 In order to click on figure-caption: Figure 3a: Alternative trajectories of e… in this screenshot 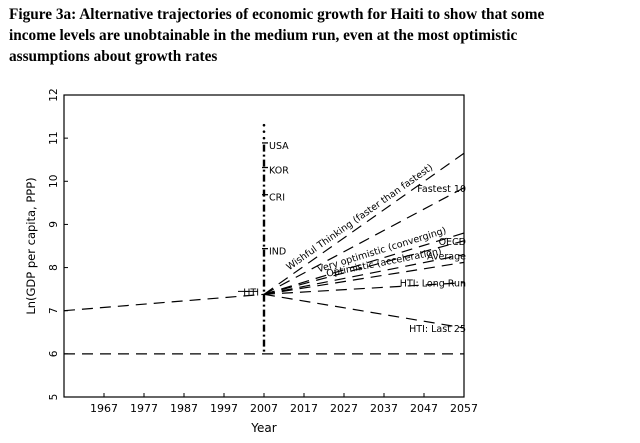, I will do `click(309, 35)`.